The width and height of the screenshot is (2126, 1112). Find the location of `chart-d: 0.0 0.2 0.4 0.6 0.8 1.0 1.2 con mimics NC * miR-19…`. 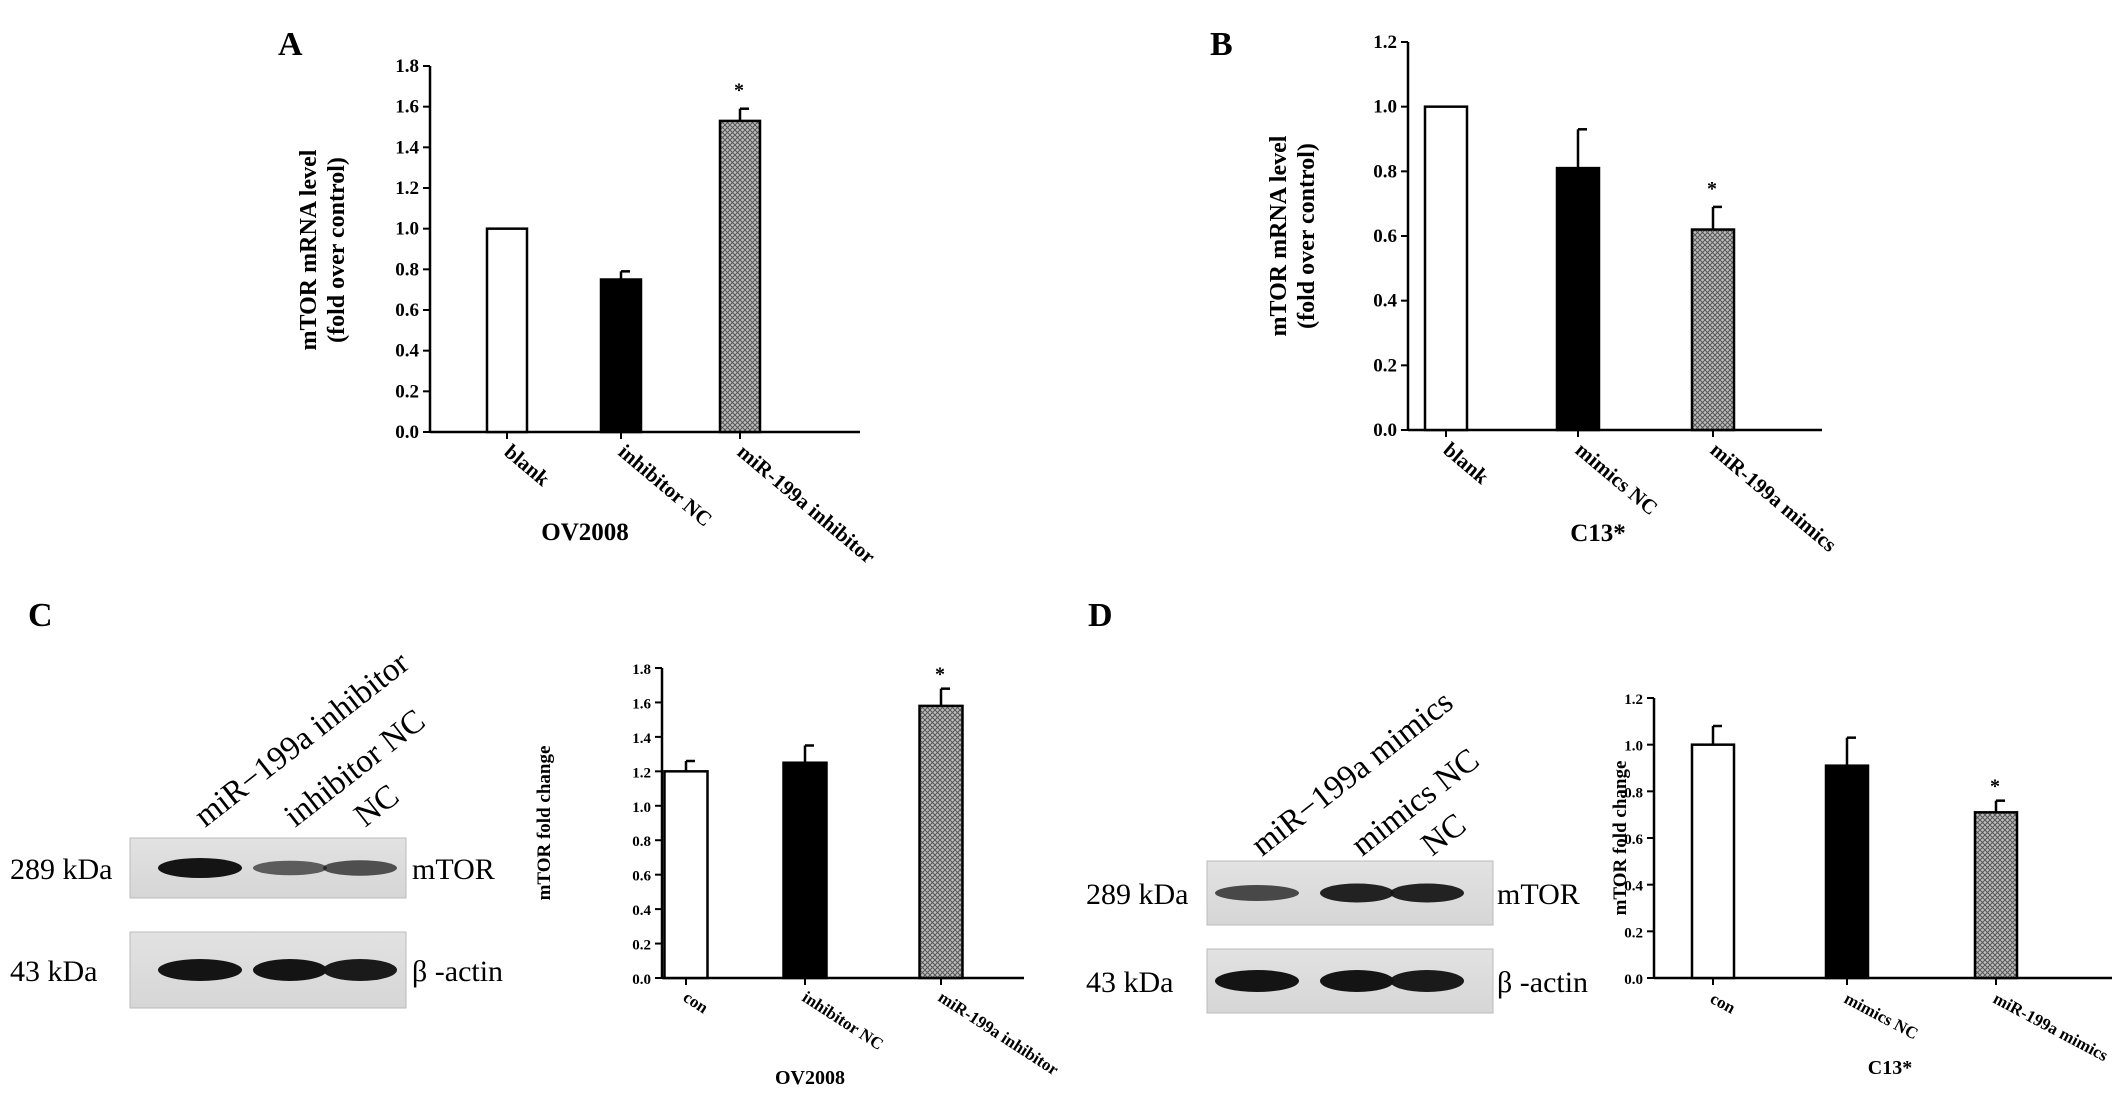

chart-d: 0.0 0.2 0.4 0.6 0.8 1.0 1.2 con mimics NC * miR-19… is located at coordinates (1861, 885).